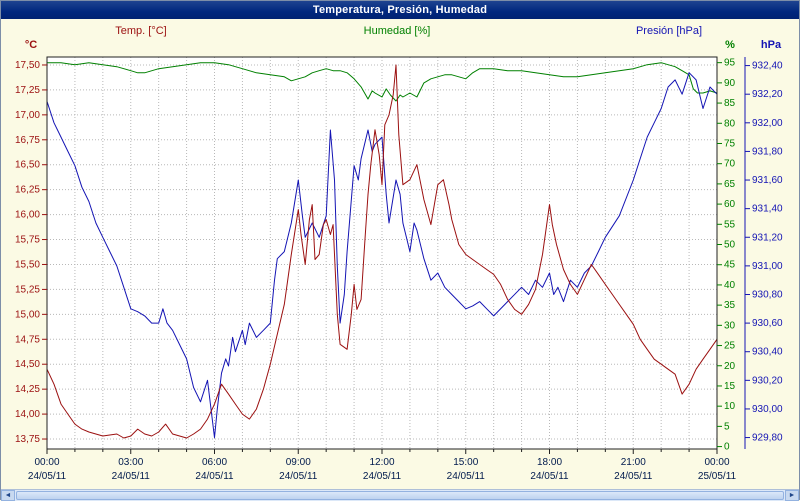  I want to click on svg-text: hPa, so click(771, 45).